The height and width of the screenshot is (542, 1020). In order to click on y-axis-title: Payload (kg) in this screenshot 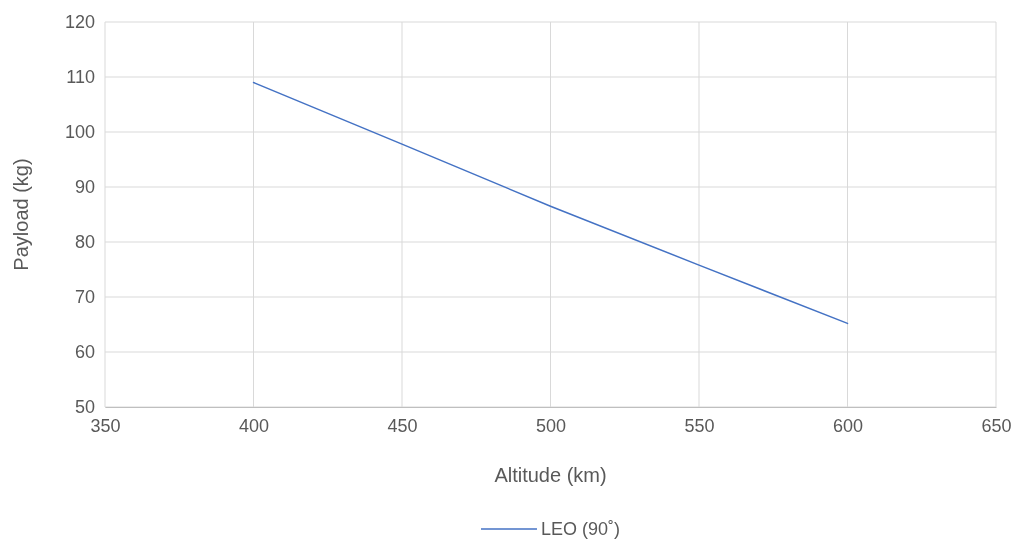, I will do `click(21, 214)`.